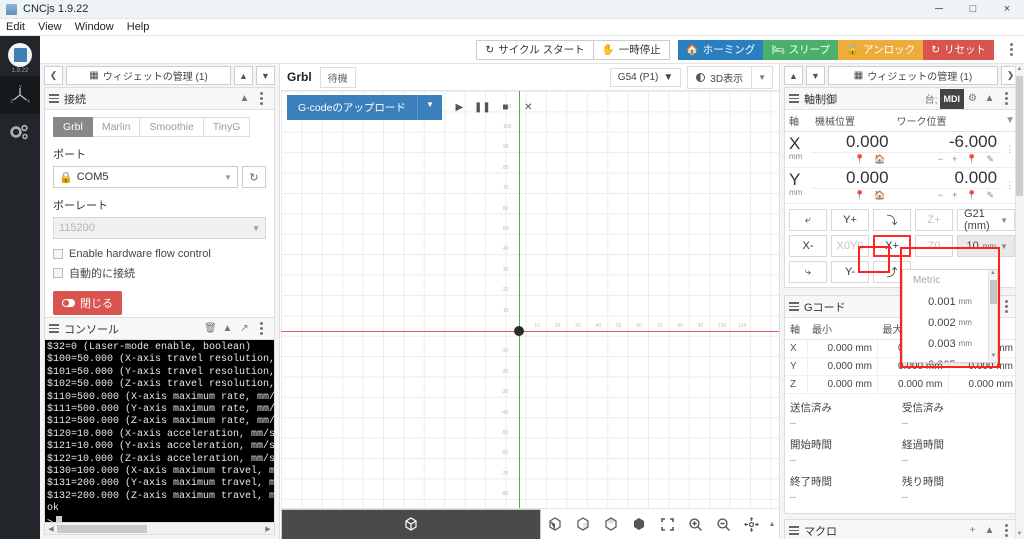  I want to click on jog-y-minus-button: Y-, so click(850, 272).